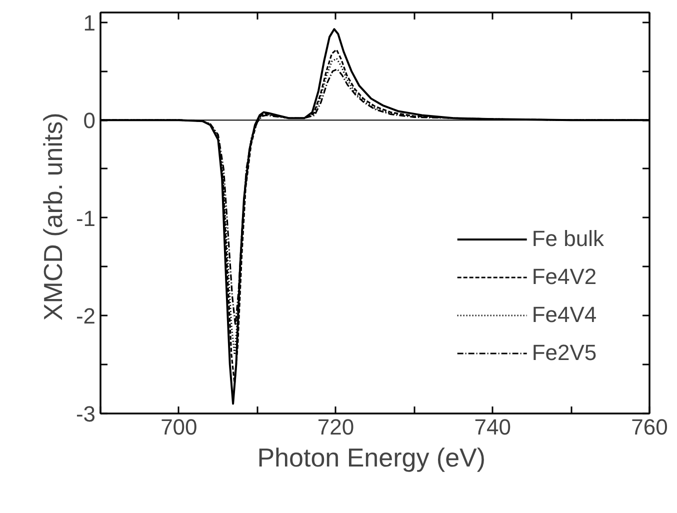 The height and width of the screenshot is (513, 677). Describe the element at coordinates (86, 218) in the screenshot. I see `y-tick-label: -1` at that location.